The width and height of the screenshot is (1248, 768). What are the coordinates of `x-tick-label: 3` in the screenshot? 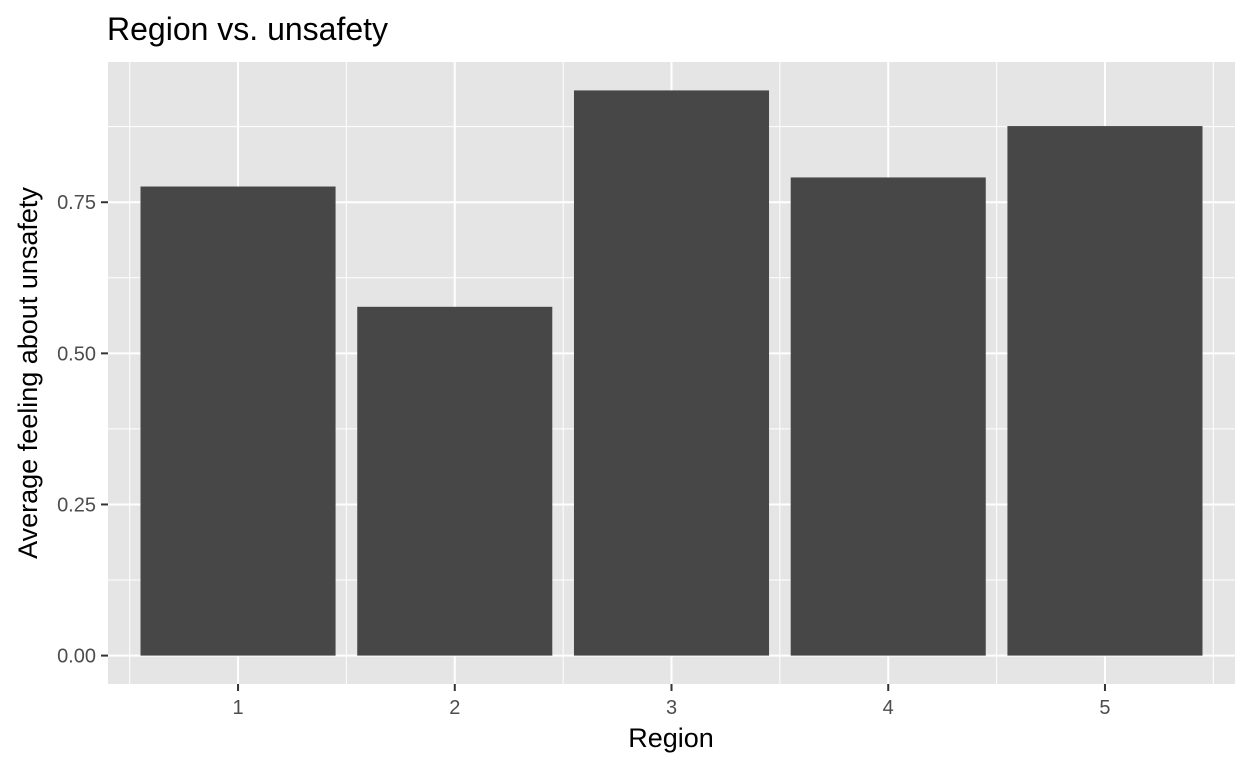 It's located at (671, 708).